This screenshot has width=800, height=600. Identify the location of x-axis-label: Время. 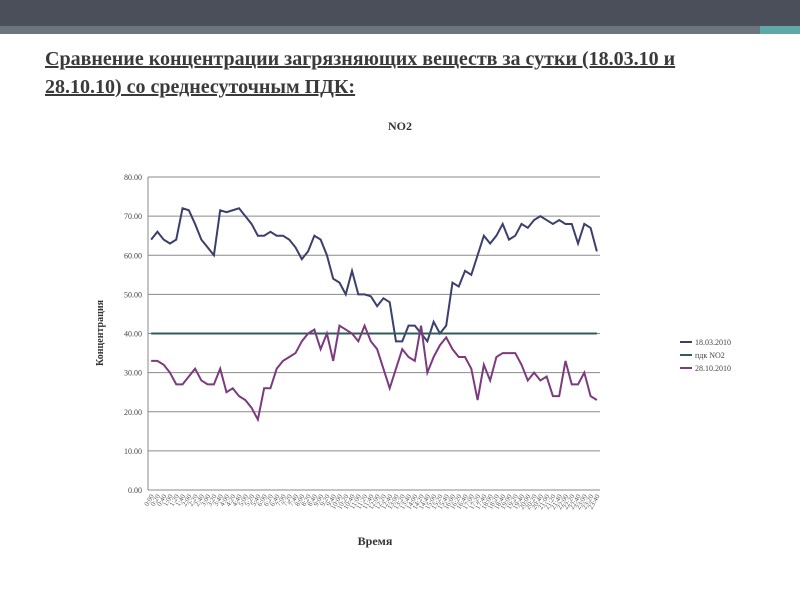
(375, 541).